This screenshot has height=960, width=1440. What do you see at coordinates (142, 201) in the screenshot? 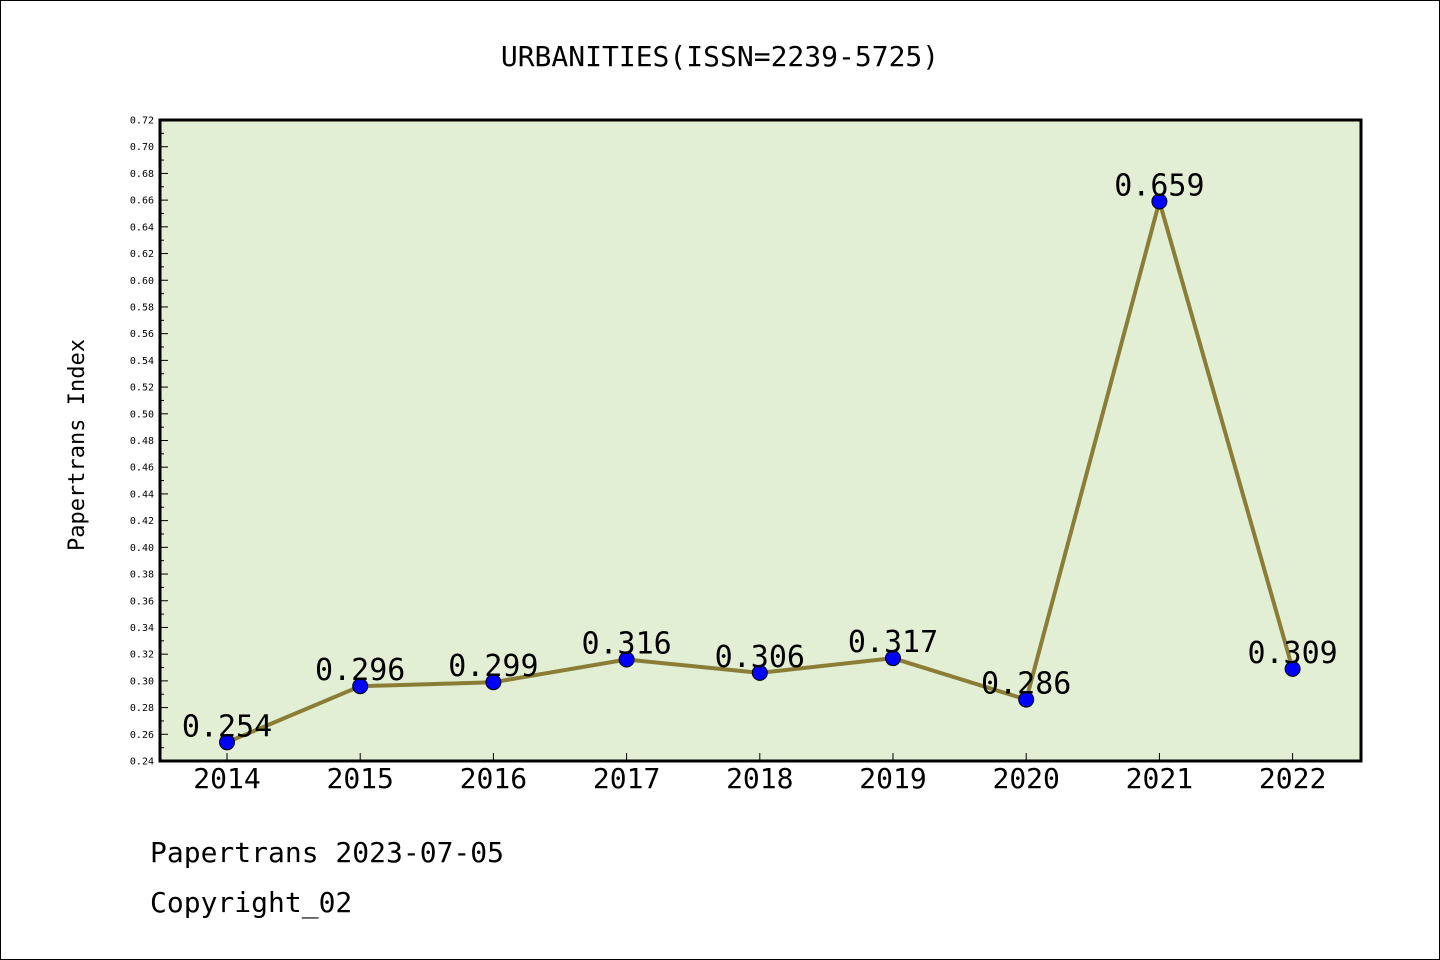
I see `y-tick-label: 0.66` at bounding box center [142, 201].